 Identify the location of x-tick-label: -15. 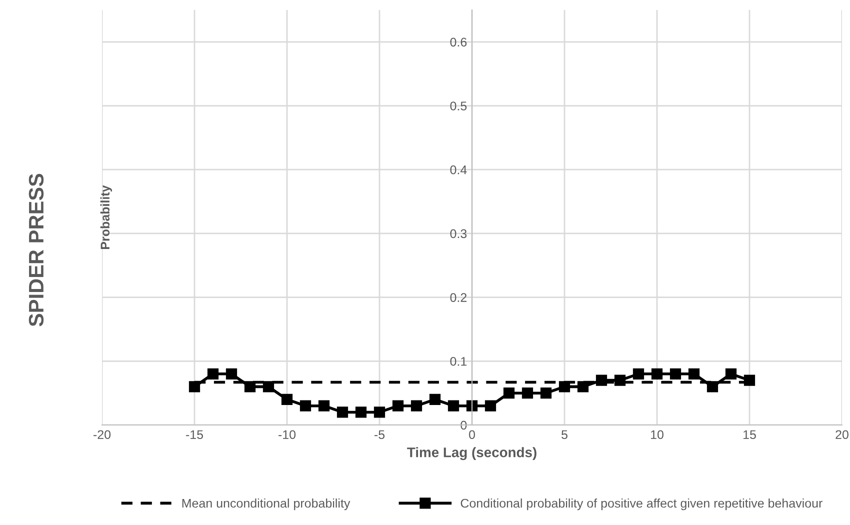
(195, 435).